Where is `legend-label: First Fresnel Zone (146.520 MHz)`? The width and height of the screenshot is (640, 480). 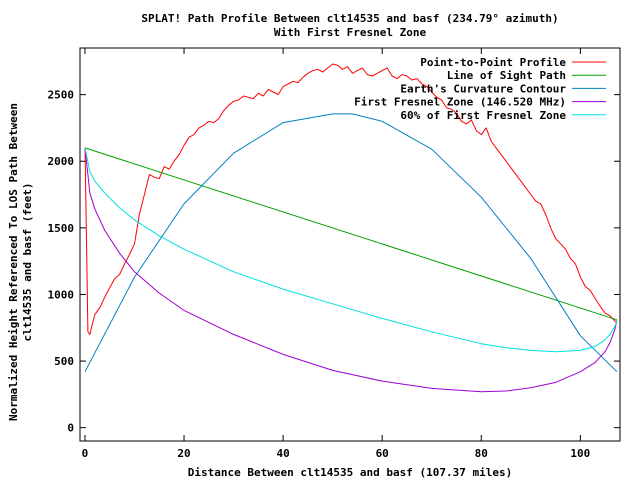 legend-label: First Fresnel Zone (146.520 MHz) is located at coordinates (460, 102).